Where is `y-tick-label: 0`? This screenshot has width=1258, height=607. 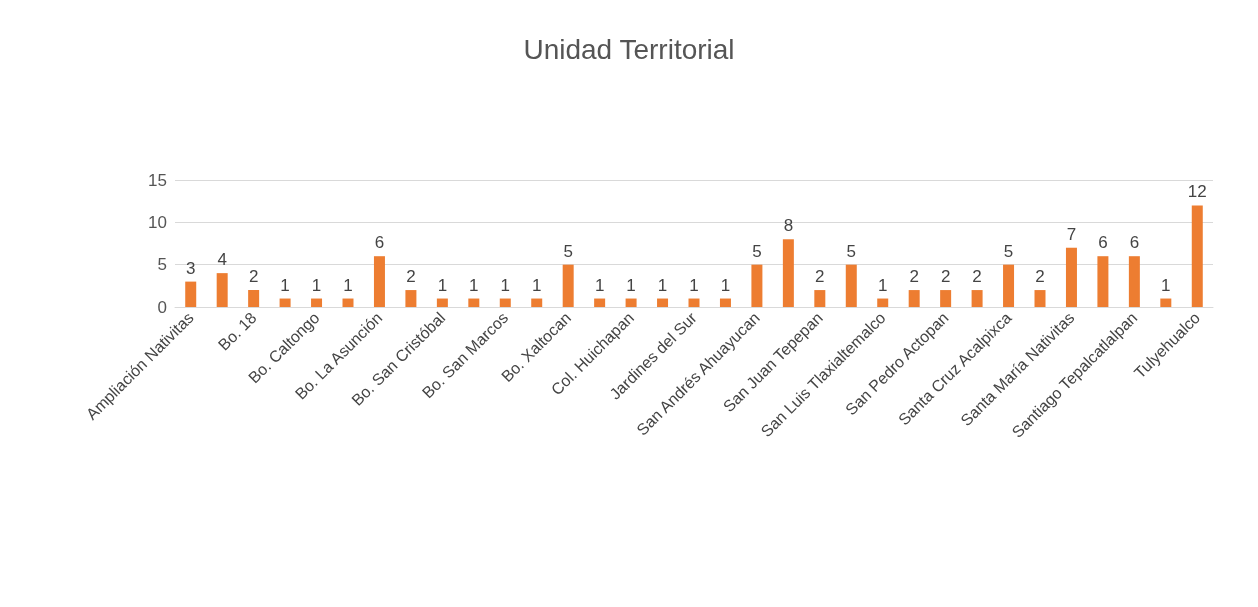 y-tick-label: 0 is located at coordinates (162, 307).